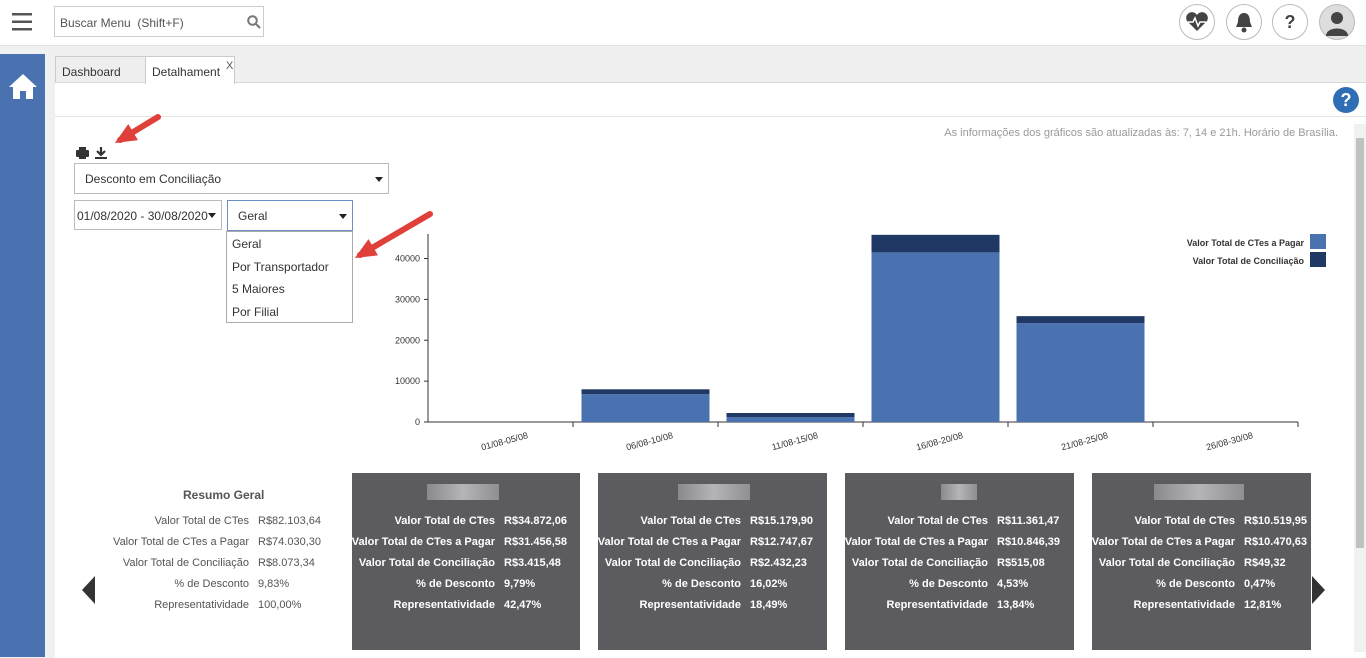 The width and height of the screenshot is (1366, 658). Describe the element at coordinates (523, 605) in the screenshot. I see `card-value: 42,47%` at that location.